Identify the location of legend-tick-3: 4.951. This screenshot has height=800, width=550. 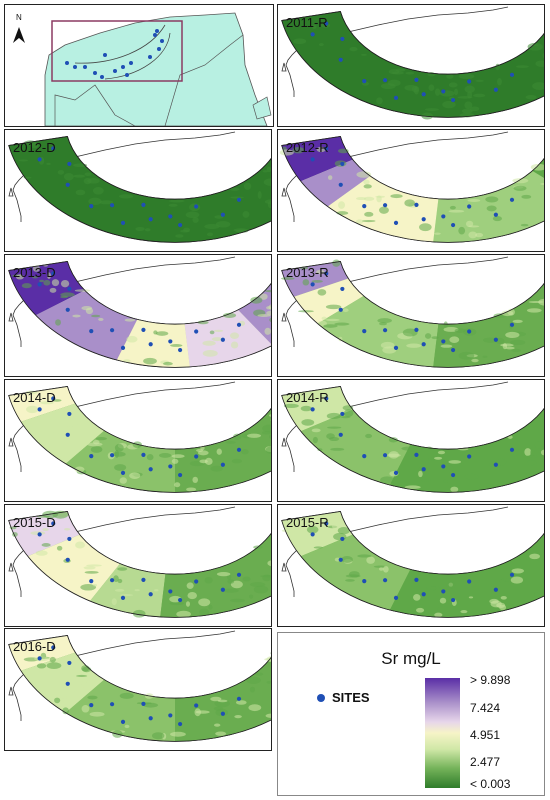
(485, 735).